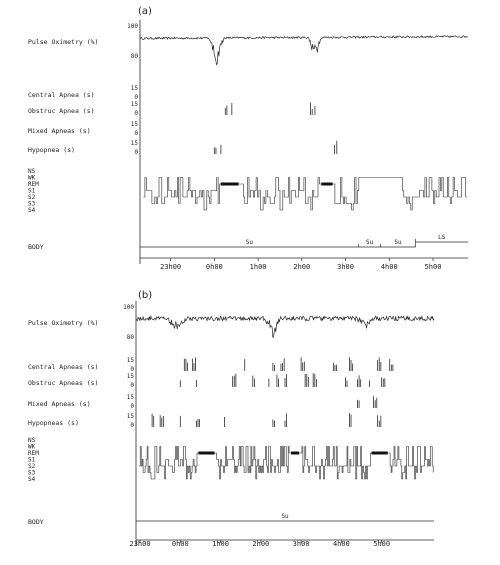  I want to click on panel-b-central-apneas-label: Central Apneas (s), so click(63, 367).